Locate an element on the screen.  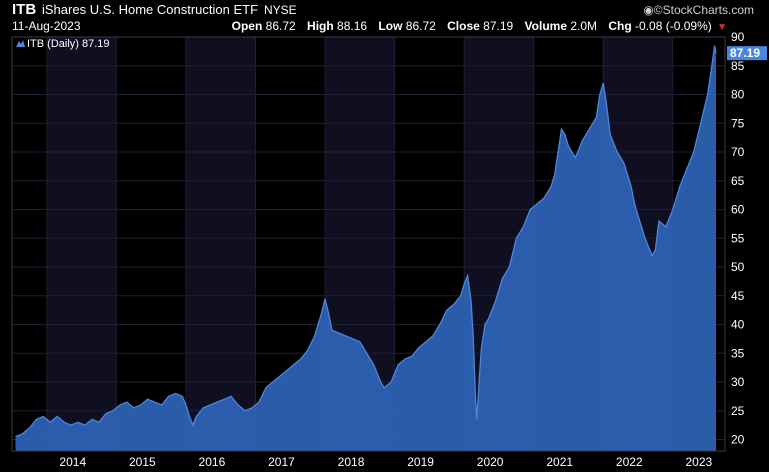
y-tick-label: 50 is located at coordinates (738, 267).